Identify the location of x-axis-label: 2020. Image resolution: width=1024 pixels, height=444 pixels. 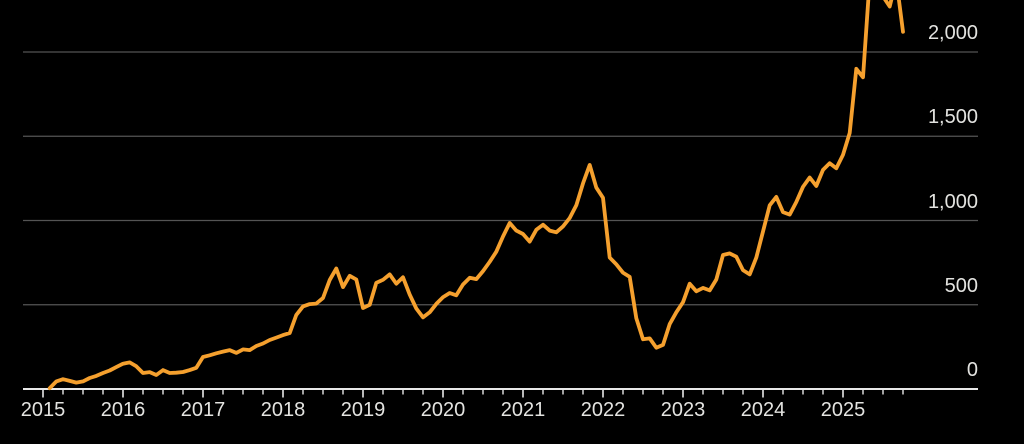
(443, 410).